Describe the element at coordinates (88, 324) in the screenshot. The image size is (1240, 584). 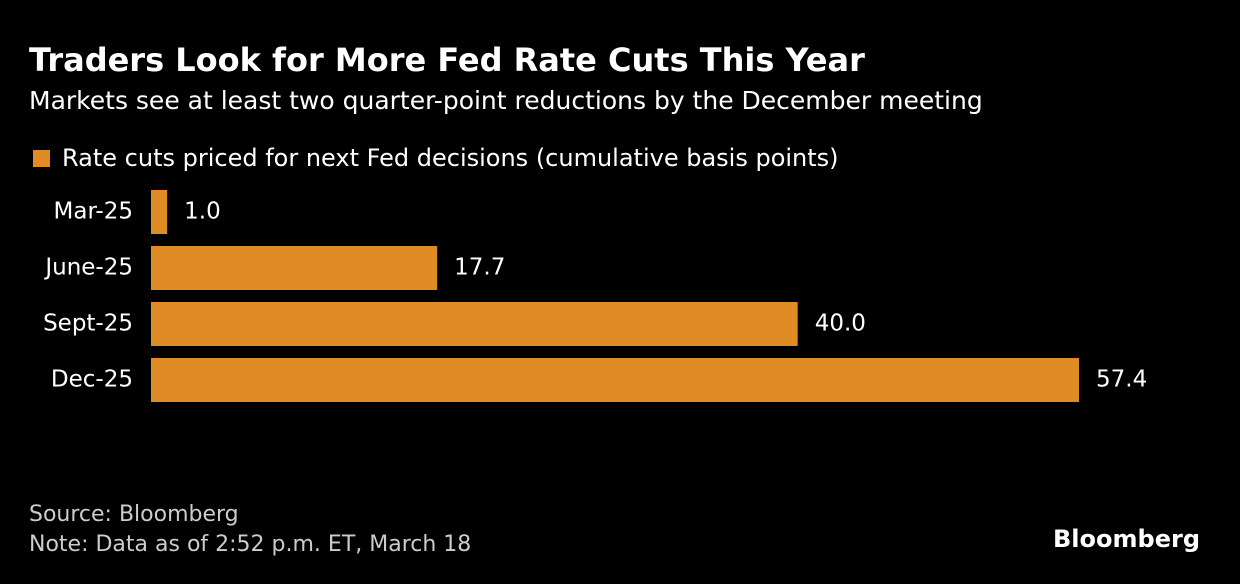
I see `y-tick-label: Sept-25` at that location.